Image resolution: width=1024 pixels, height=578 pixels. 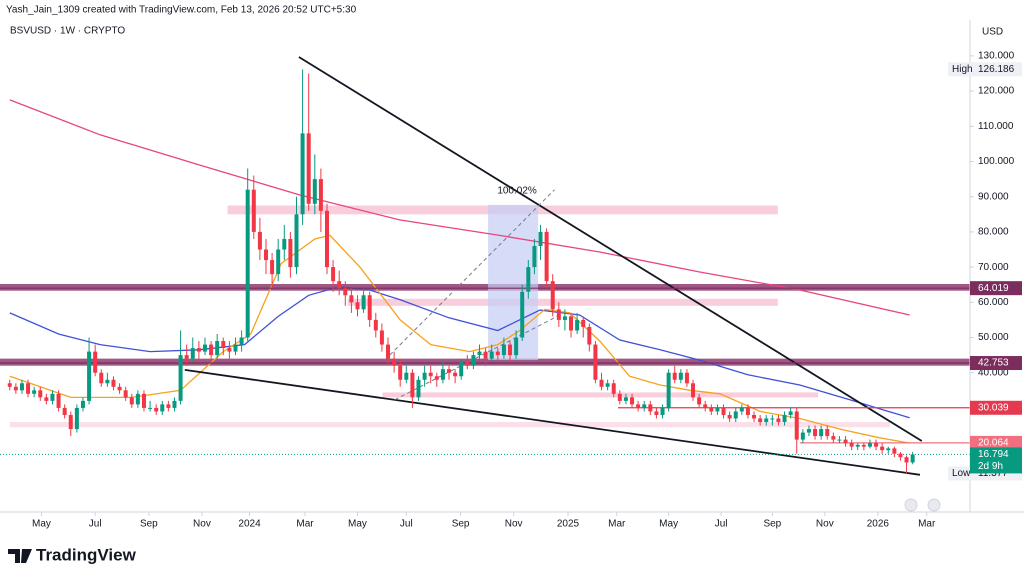 I want to click on level-label-box, so click(x=996, y=288).